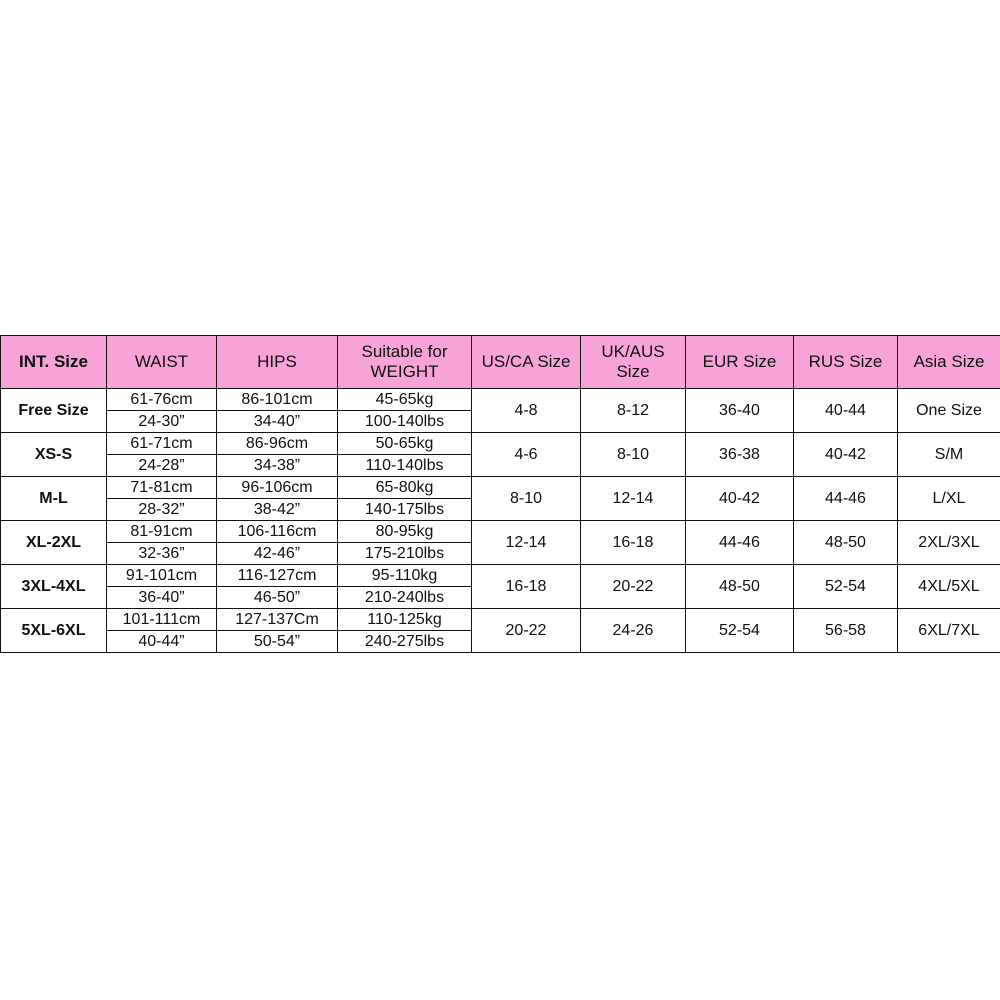 The height and width of the screenshot is (1000, 1000). I want to click on waist-cell: 61-76cm, so click(161, 399).